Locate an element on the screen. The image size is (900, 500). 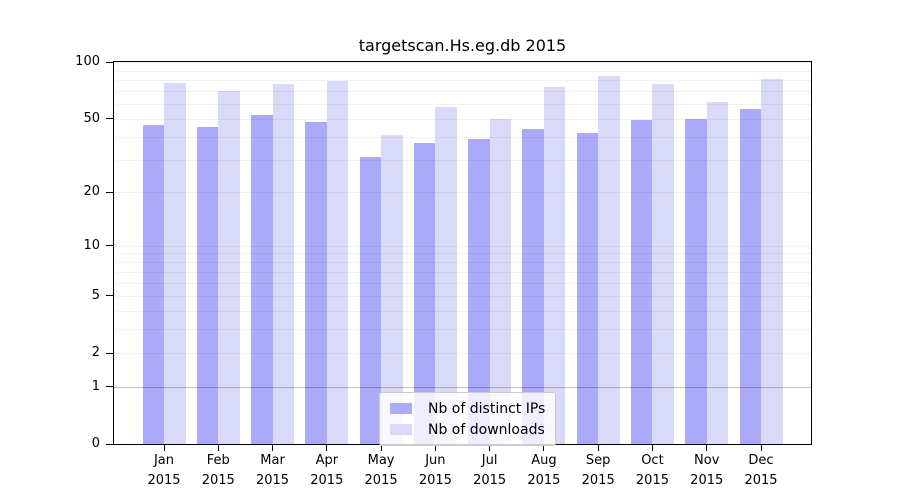
x-tick-label-mar: Mar 2015 is located at coordinates (272, 470).